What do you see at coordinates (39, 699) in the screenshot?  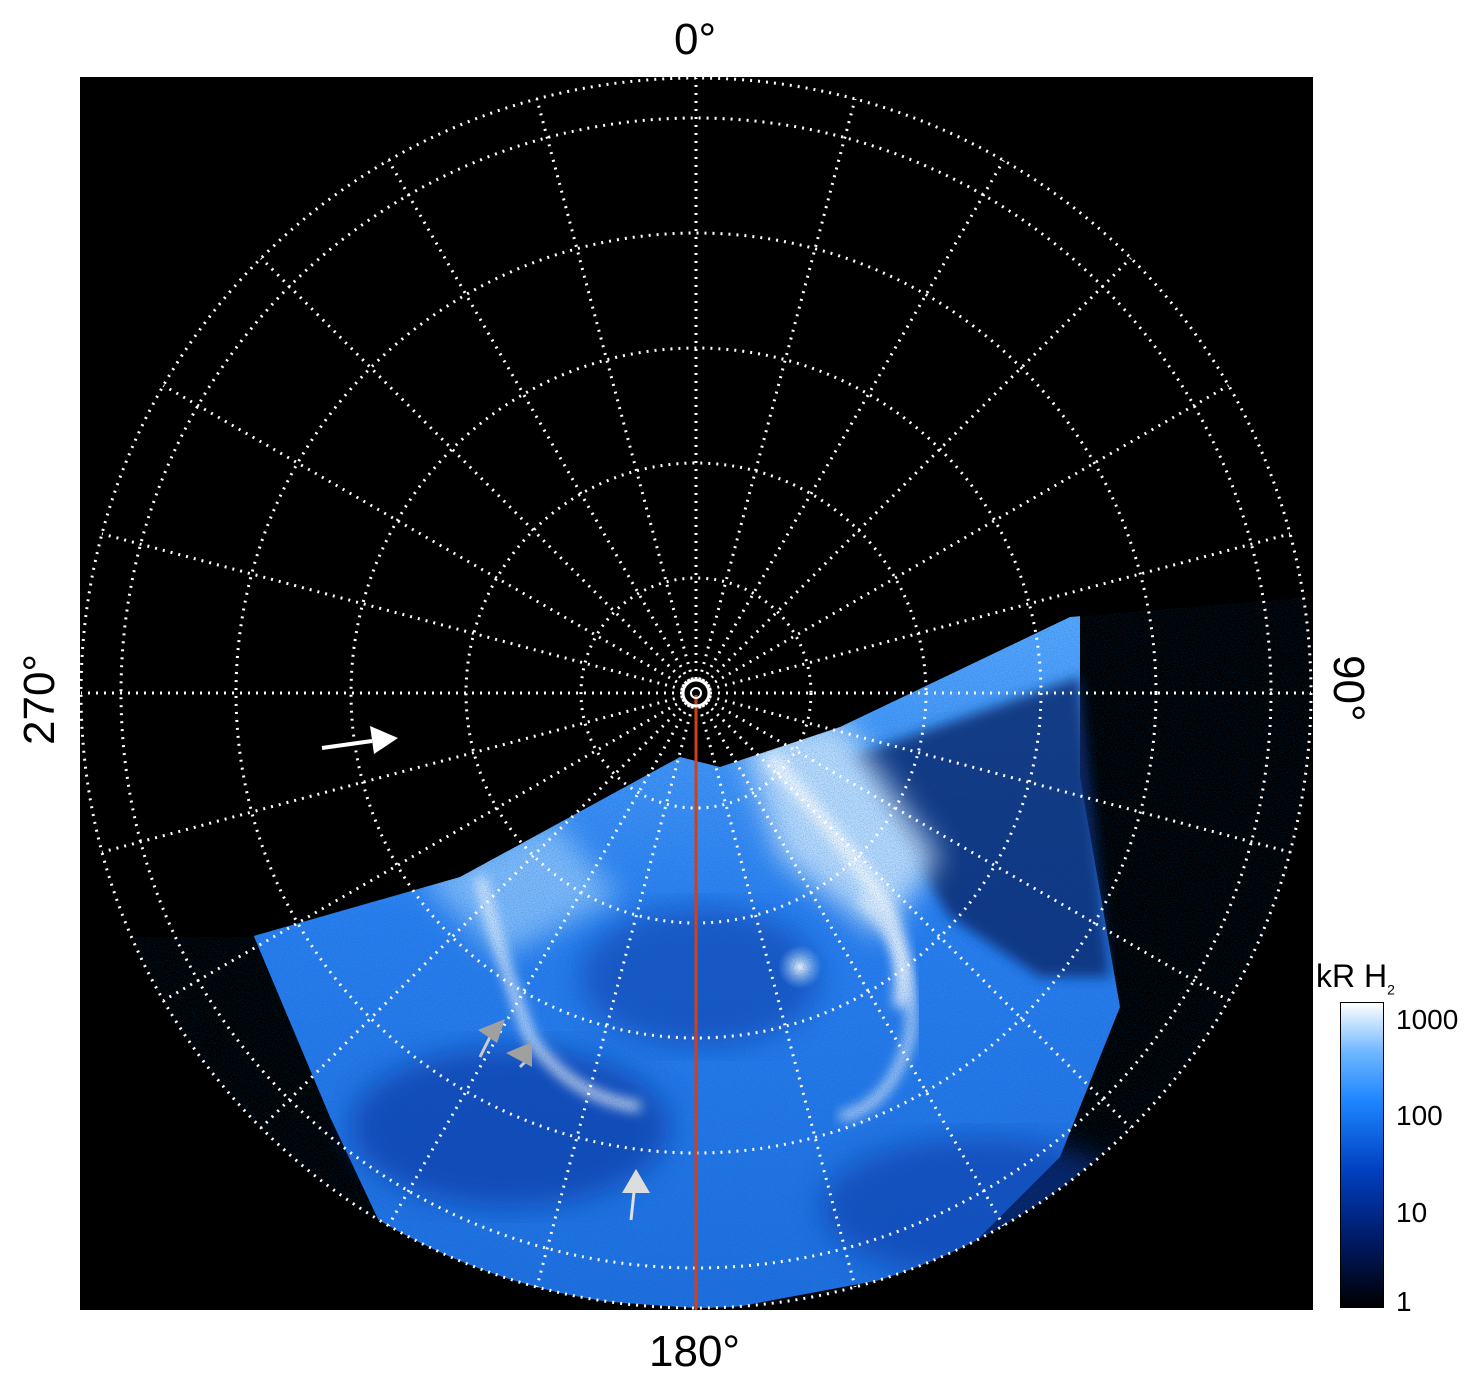 I see `longitude-label-270: 270°` at bounding box center [39, 699].